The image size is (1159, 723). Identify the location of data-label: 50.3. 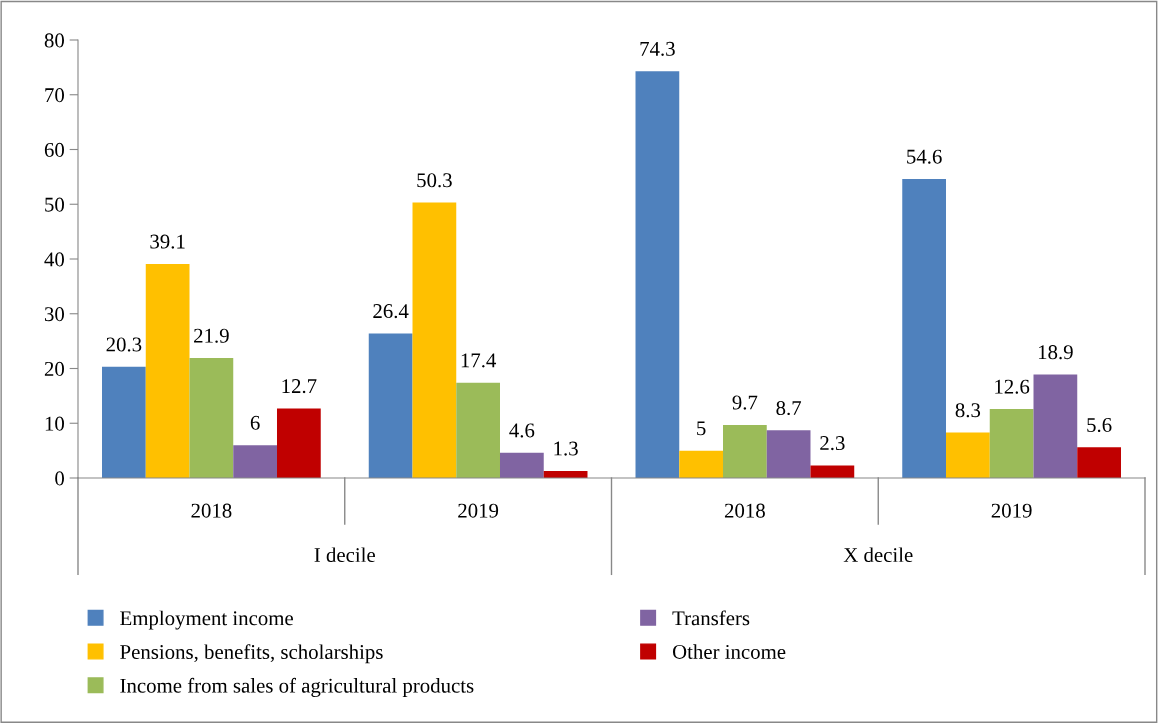
(434, 180).